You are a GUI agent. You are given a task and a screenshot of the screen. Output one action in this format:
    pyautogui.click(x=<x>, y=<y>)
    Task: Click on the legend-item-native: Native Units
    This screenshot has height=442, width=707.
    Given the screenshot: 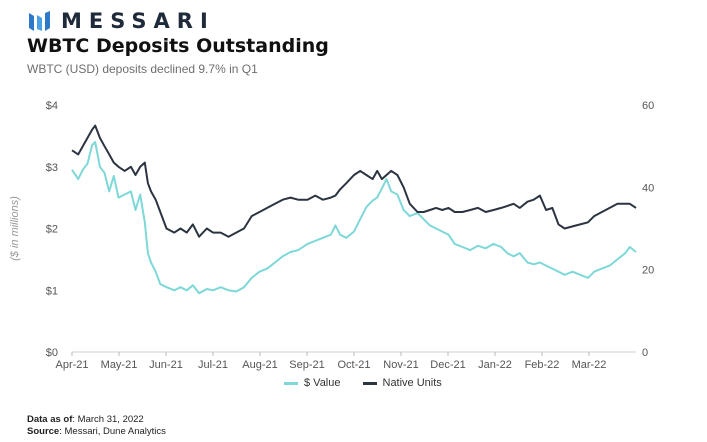 What is the action you would take?
    pyautogui.click(x=402, y=383)
    